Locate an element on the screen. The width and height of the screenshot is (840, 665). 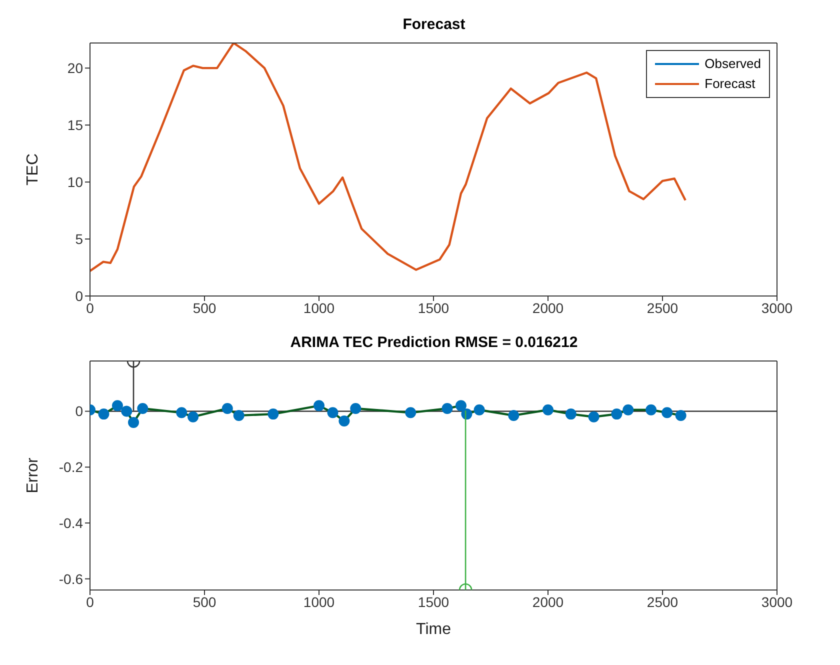
chart-title: Forecast is located at coordinates (434, 24).